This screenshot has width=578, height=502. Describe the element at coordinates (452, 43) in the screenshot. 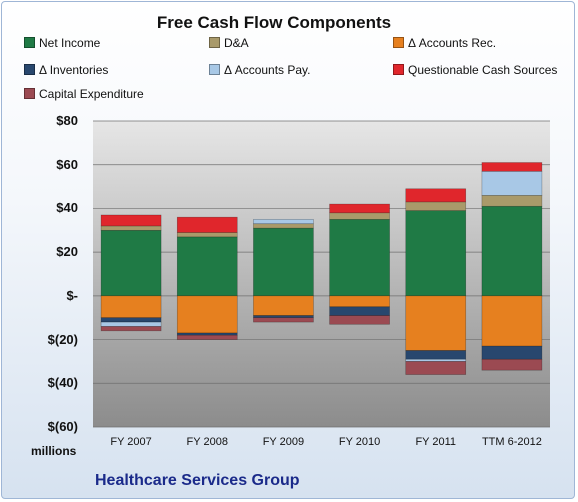

I see `legend-label: Δ Accounts Rec.` at that location.